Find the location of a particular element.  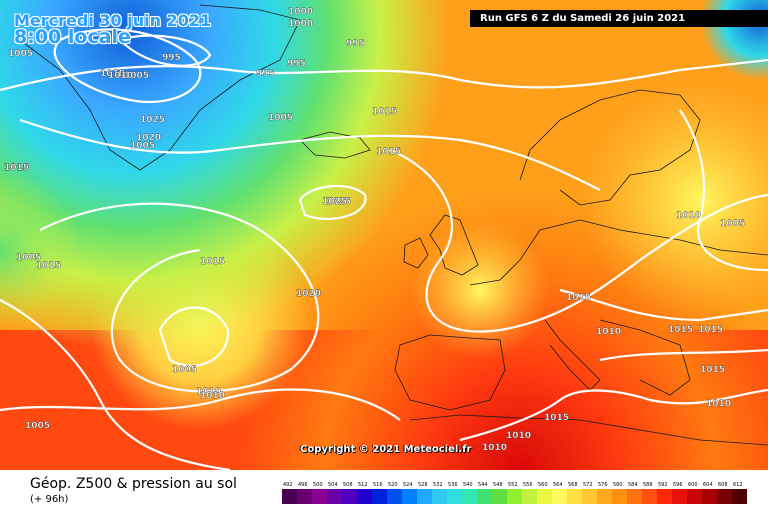

legend-value: 584 is located at coordinates (633, 485).